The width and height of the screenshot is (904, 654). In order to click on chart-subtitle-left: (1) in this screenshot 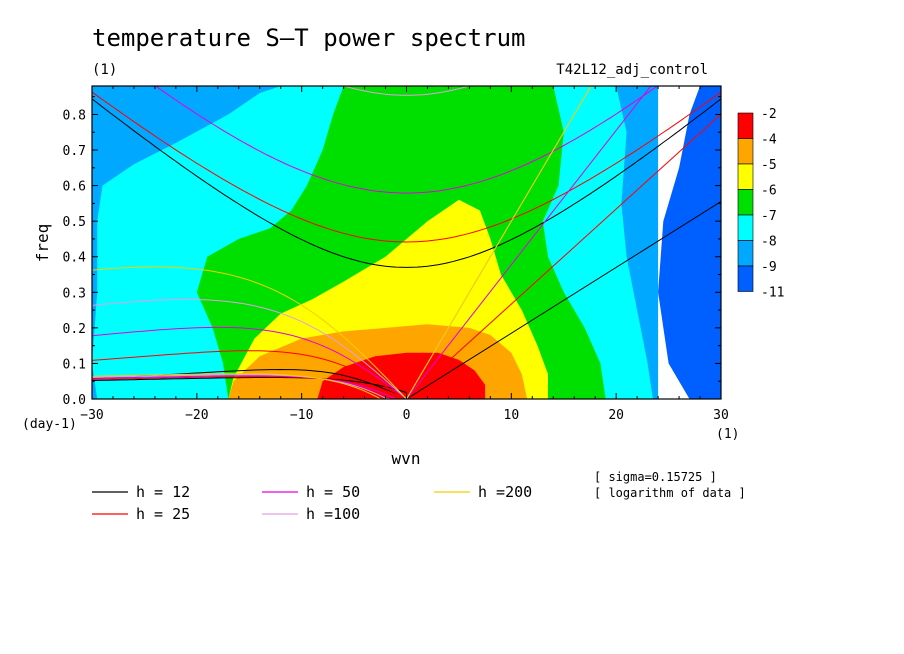, I will do `click(104, 70)`.